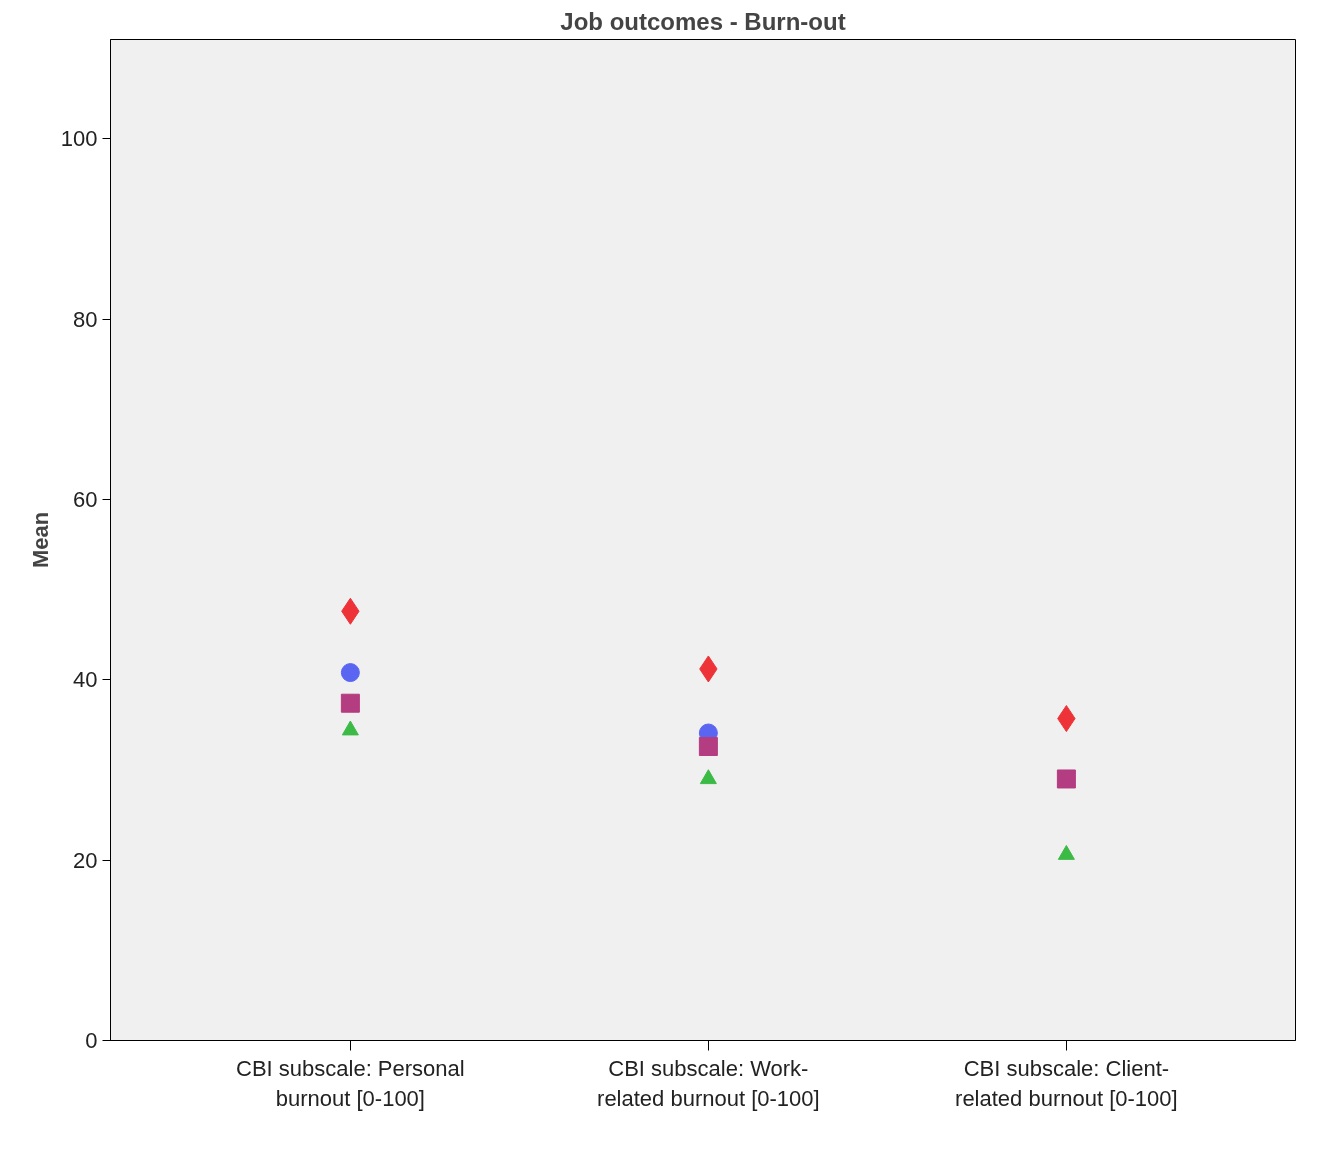  I want to click on y-tick-label: 100, so click(79, 139).